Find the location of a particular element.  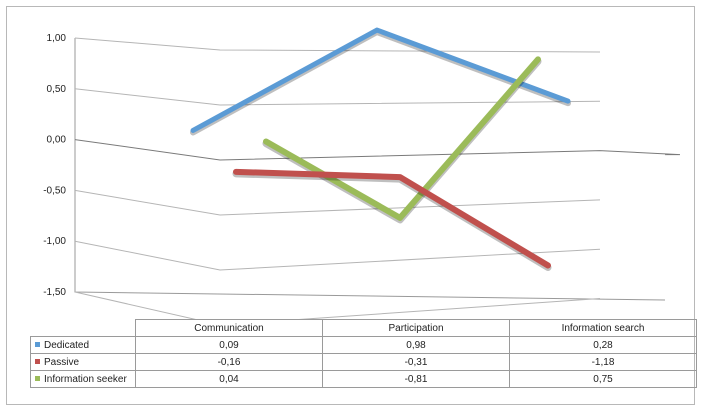

data-table-row: Dedicated 0,09 0,98 0,28 is located at coordinates (363, 345).